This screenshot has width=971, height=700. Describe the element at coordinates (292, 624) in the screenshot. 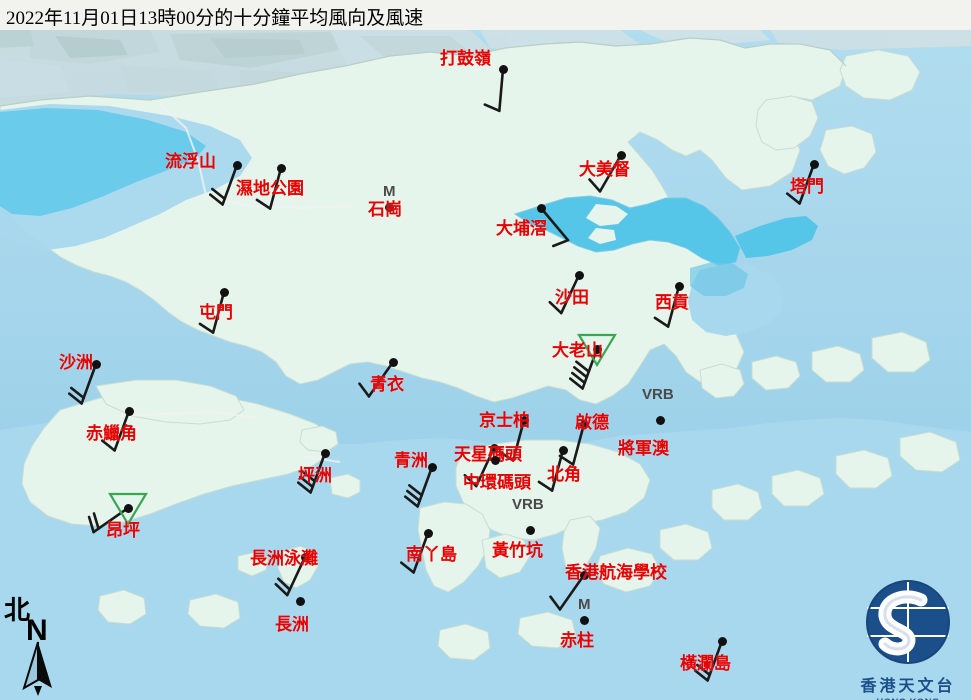

I see `station-label: 長洲` at that location.